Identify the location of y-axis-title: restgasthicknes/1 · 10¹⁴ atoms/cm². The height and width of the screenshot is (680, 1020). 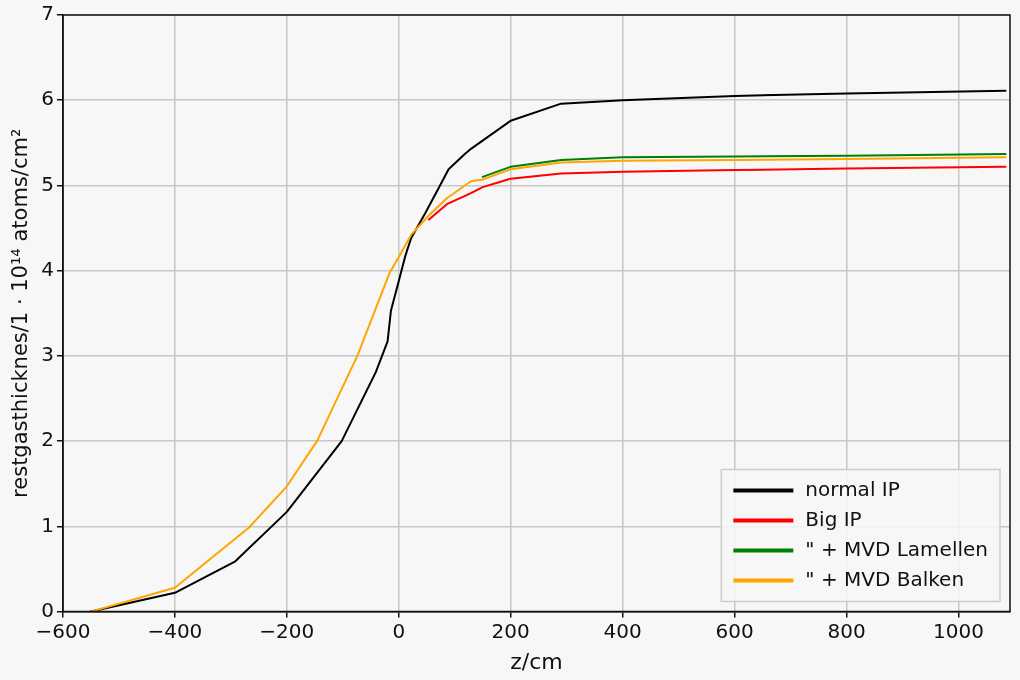
(20, 313).